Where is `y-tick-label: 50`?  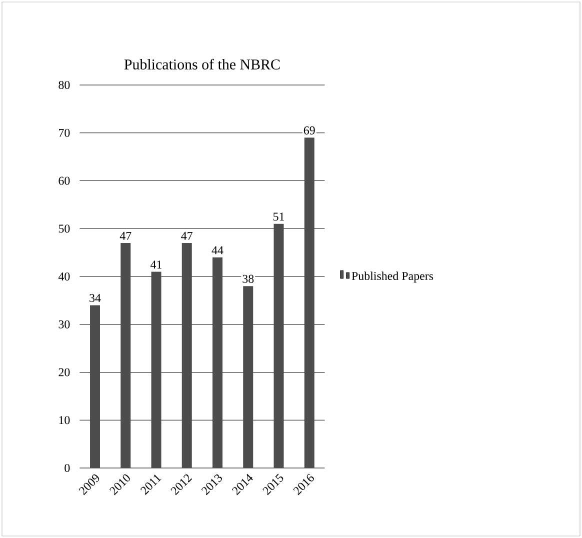
y-tick-label: 50 is located at coordinates (64, 228).